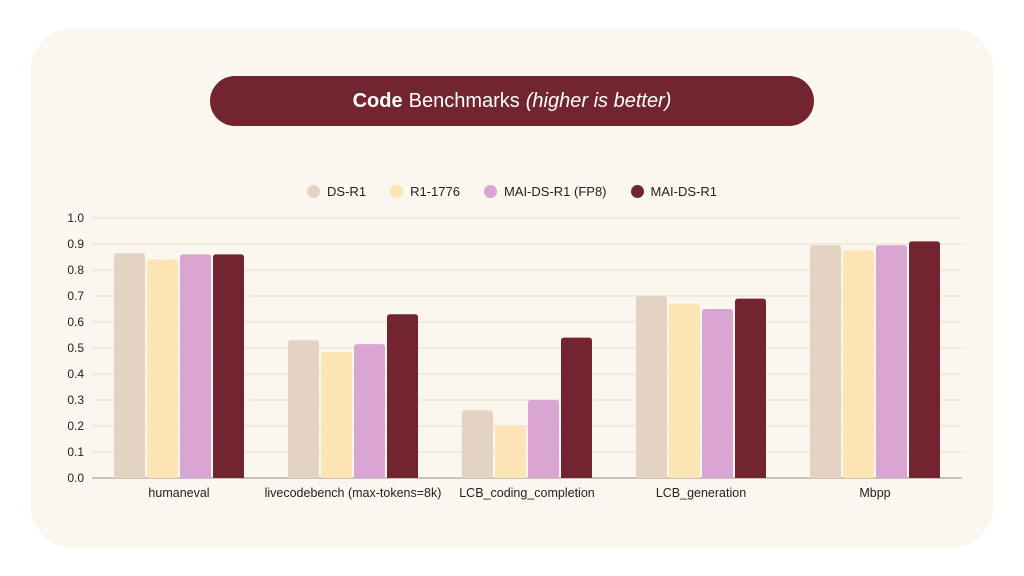 This screenshot has height=576, width=1024. Describe the element at coordinates (683, 191) in the screenshot. I see `legend-label: MAI-DS-R1` at that location.